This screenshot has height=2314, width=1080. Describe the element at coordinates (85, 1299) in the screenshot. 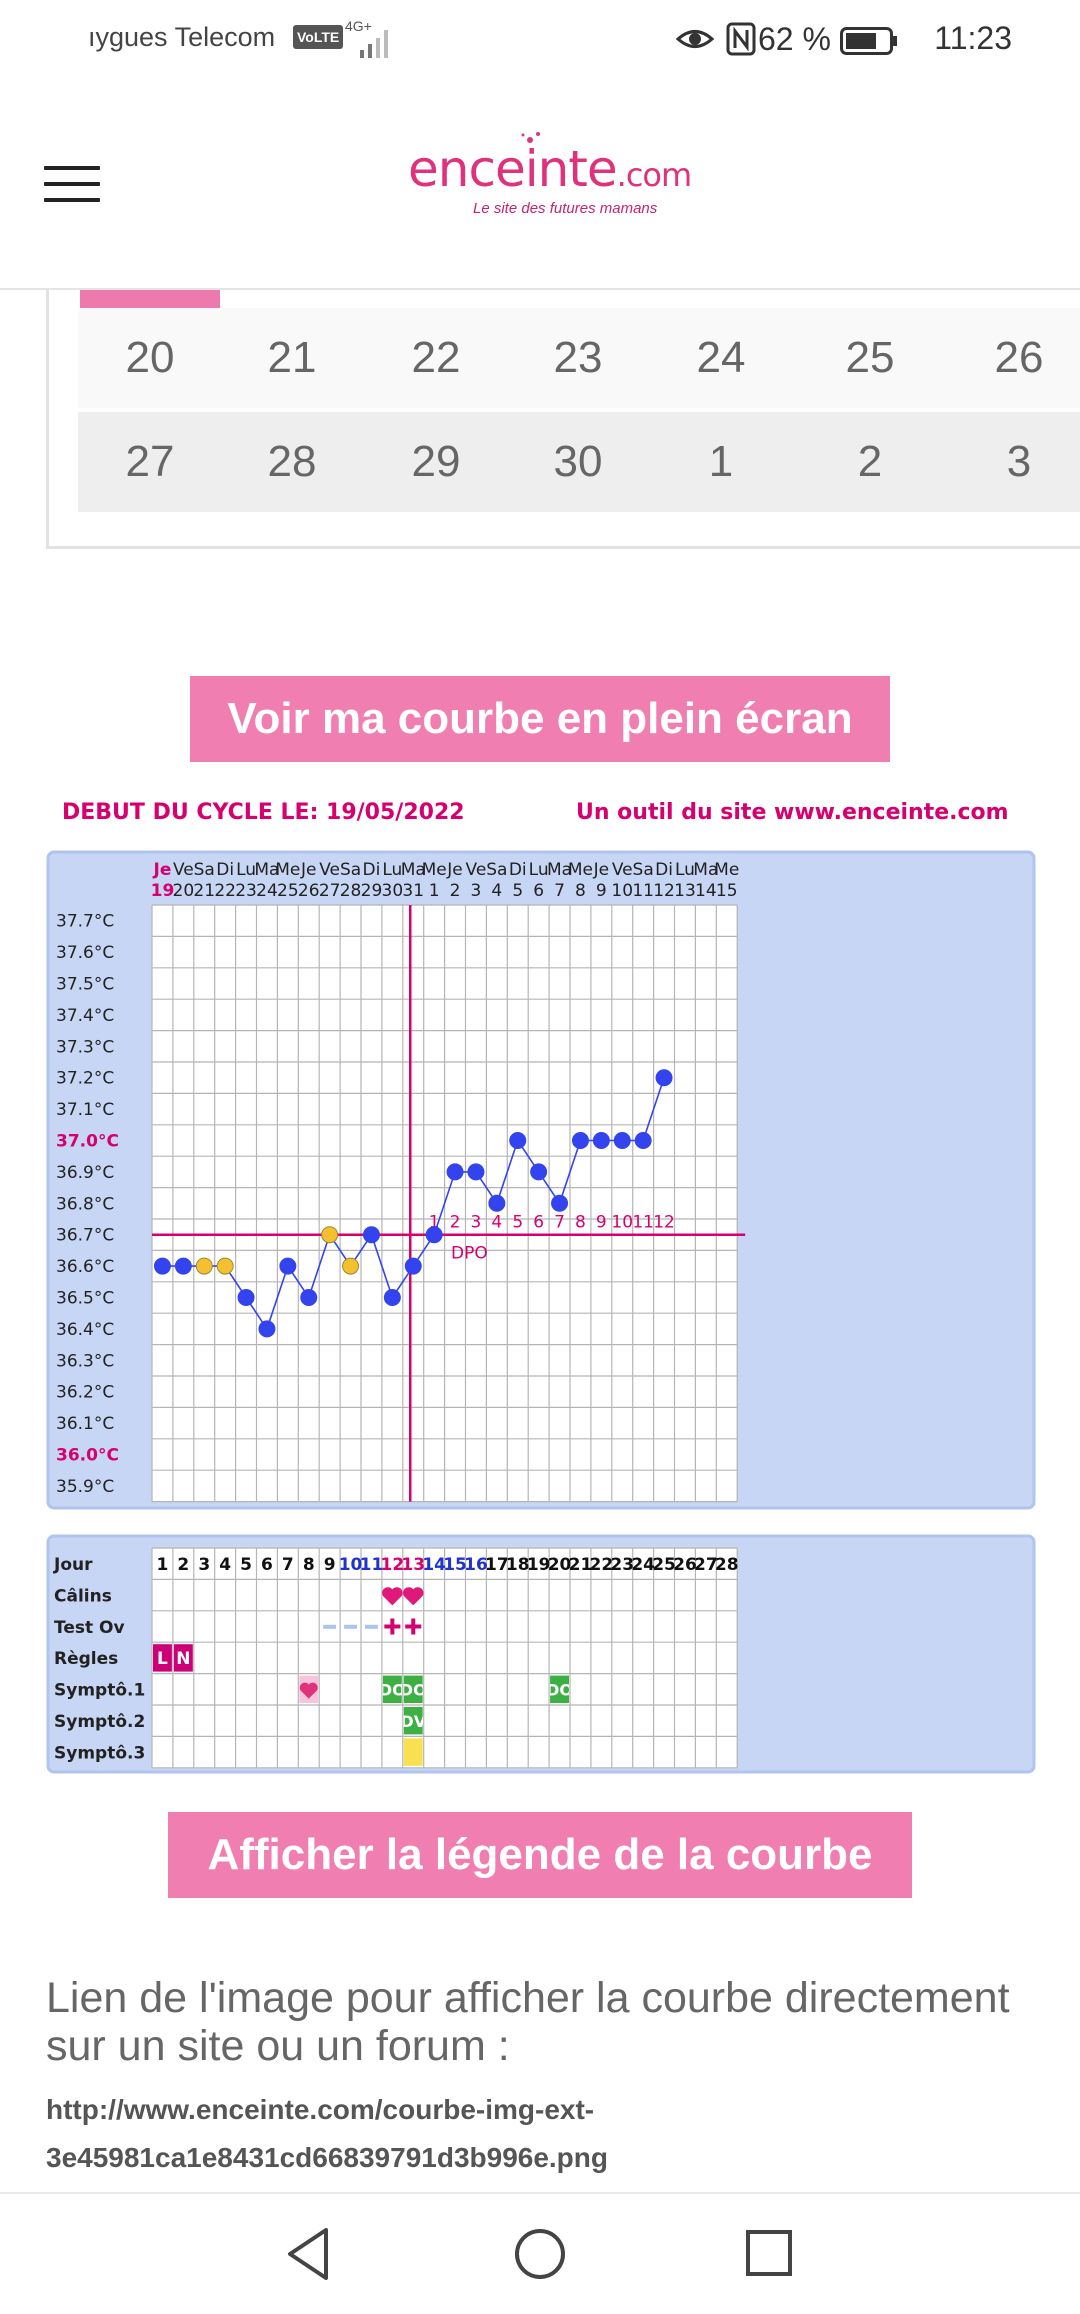

I see `y-tick-label: 36.5°C` at that location.